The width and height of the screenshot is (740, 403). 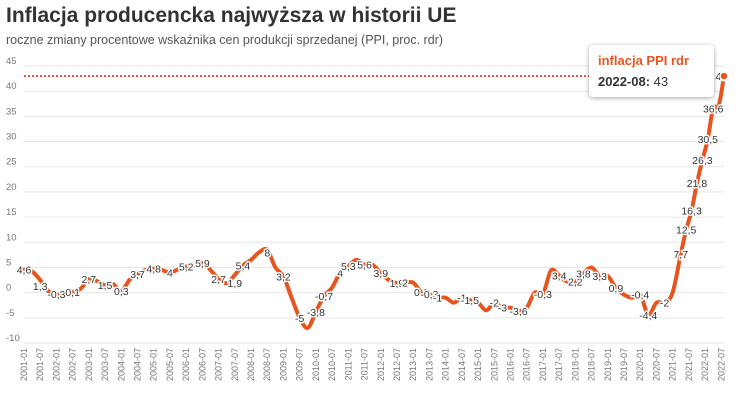 What do you see at coordinates (153, 269) in the screenshot?
I see `data-label: 4,8` at bounding box center [153, 269].